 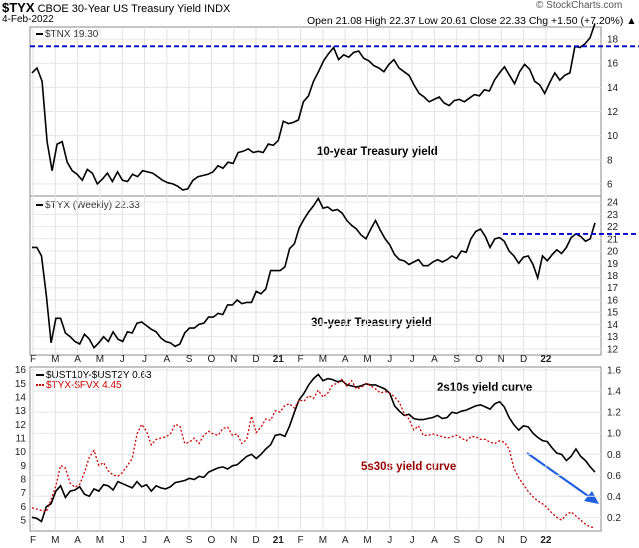 I want to click on x-tick-label-1-18: A, so click(x=434, y=540).